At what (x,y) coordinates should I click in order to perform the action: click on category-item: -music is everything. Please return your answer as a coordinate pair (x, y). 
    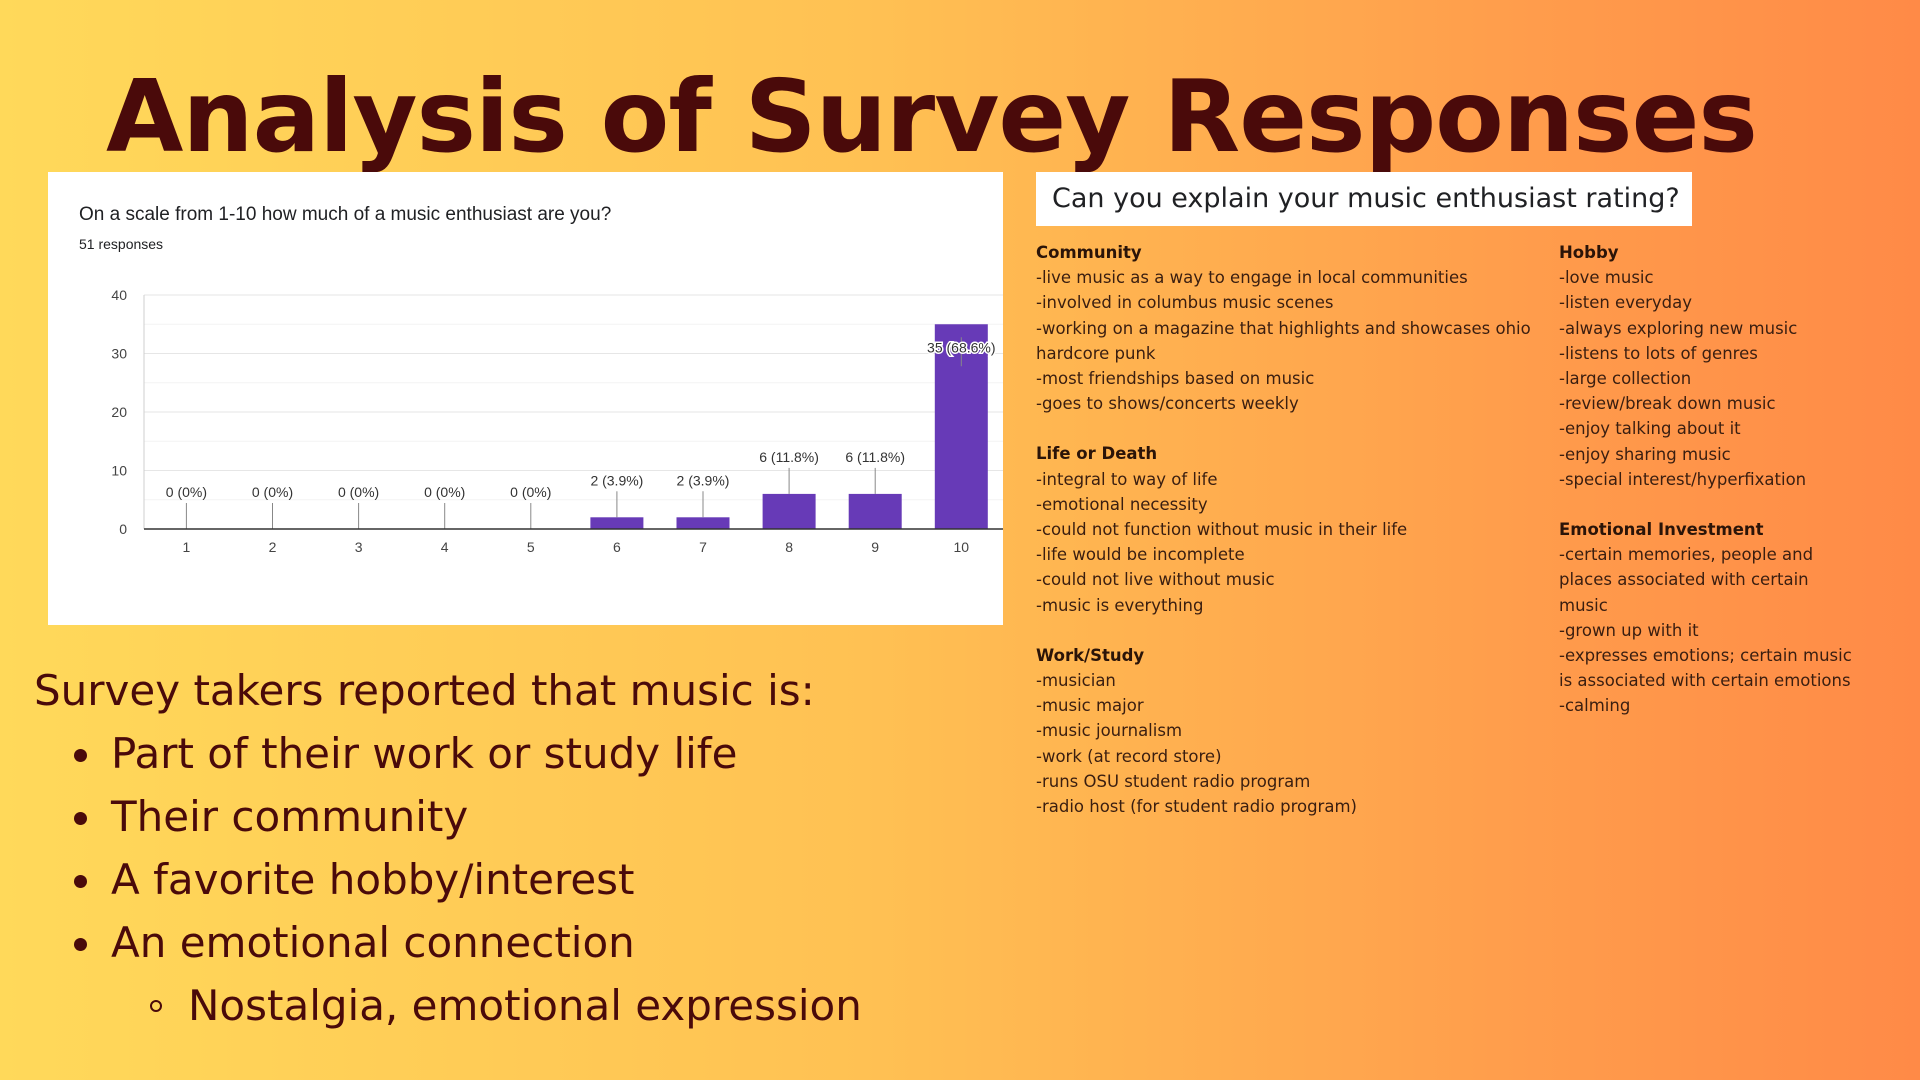
    Looking at the image, I should click on (1120, 605).